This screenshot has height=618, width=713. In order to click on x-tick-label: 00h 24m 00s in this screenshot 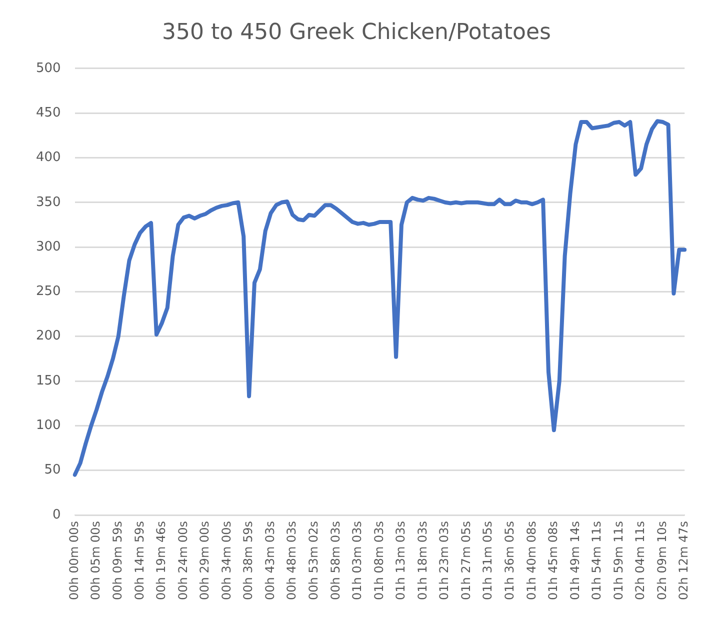, I will do `click(183, 560)`.